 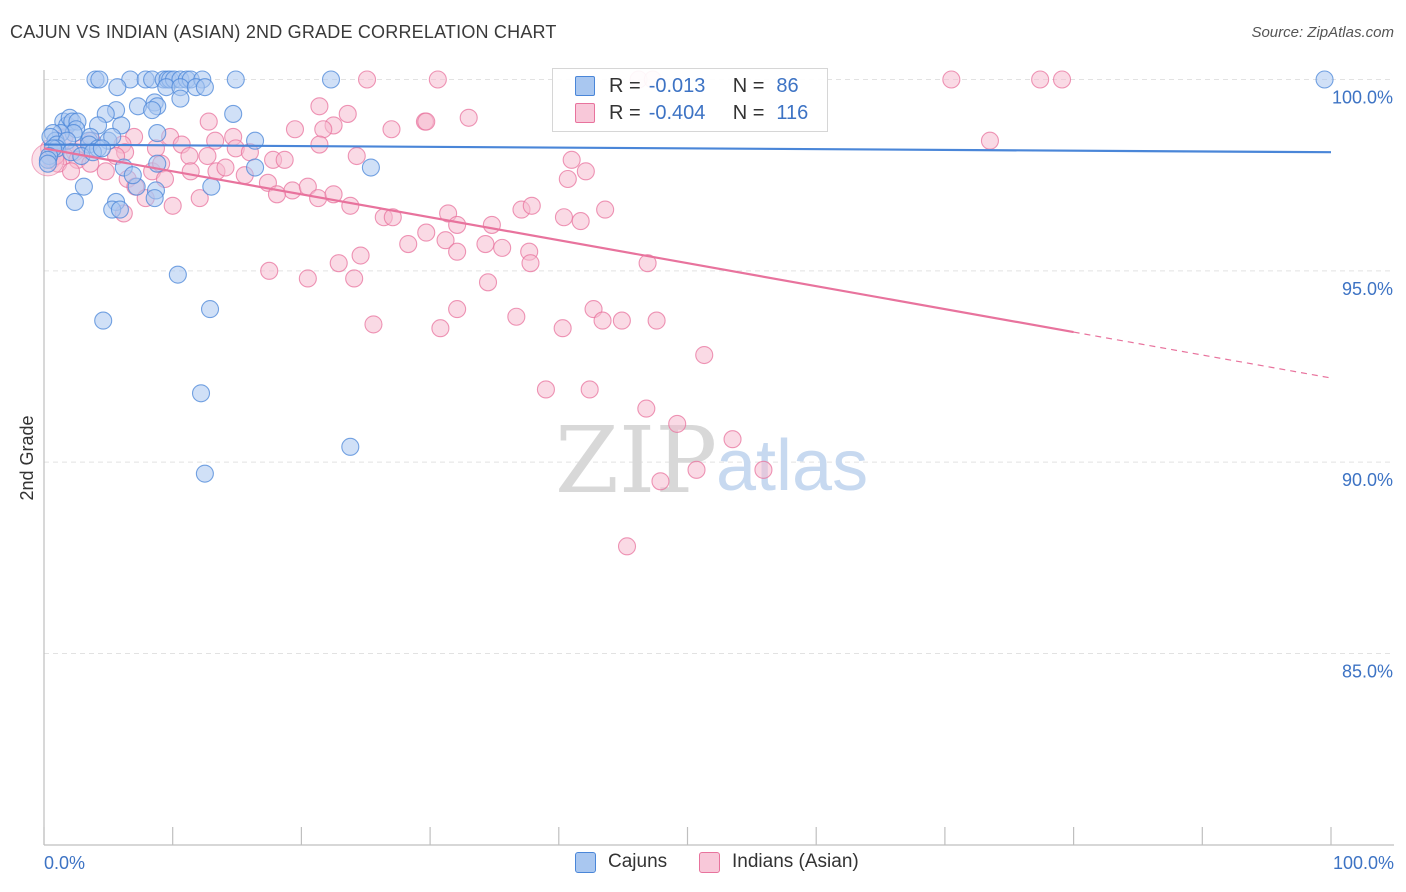 I want to click on legend-item-indians: Indians (Asian), so click(x=779, y=862).